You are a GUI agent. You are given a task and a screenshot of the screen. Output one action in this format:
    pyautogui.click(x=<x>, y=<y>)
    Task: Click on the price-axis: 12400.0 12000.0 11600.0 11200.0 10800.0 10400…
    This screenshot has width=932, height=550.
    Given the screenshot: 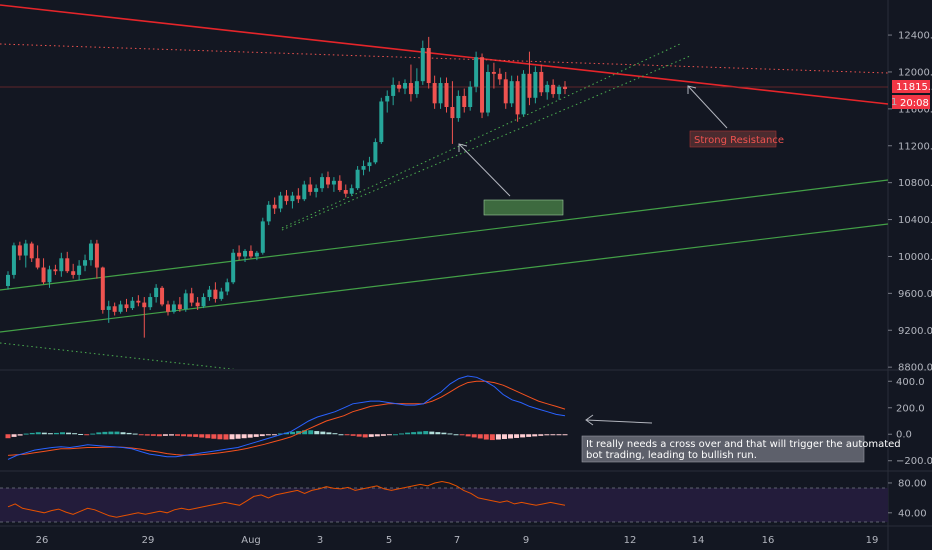 What is the action you would take?
    pyautogui.click(x=910, y=202)
    